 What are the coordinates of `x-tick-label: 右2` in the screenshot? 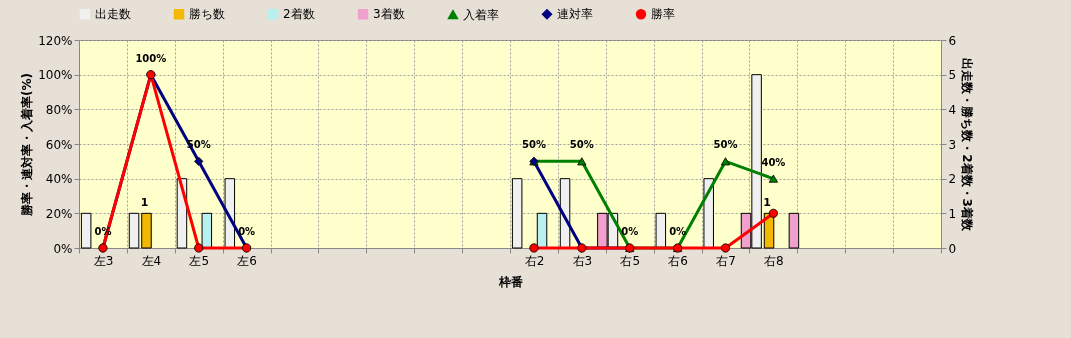 It's located at (534, 260).